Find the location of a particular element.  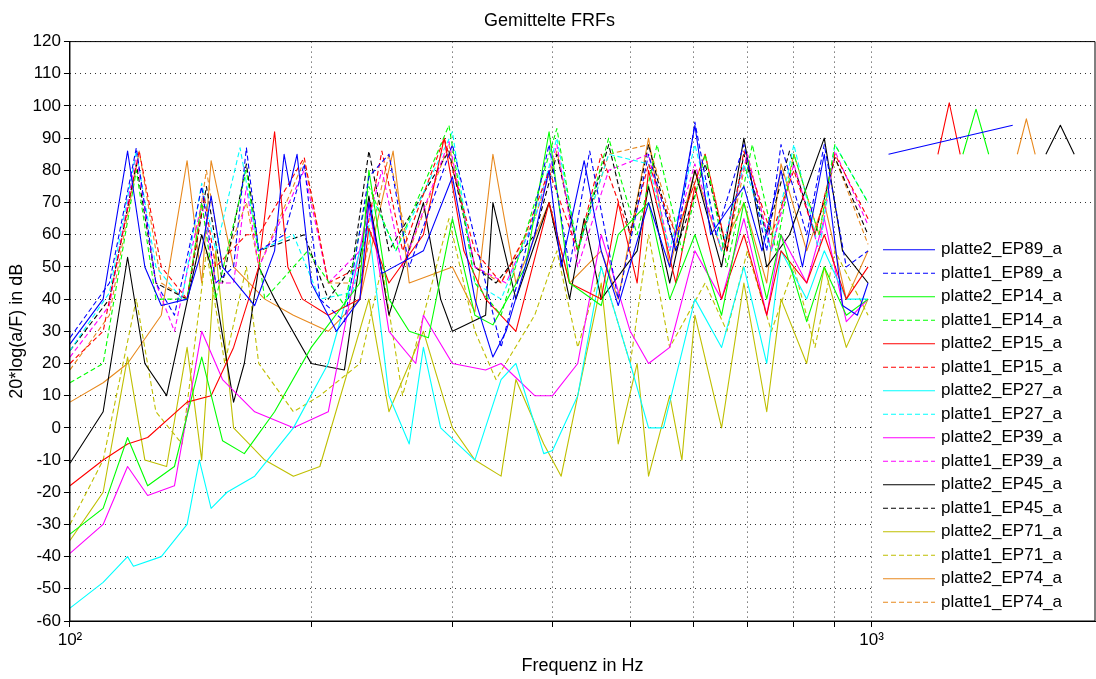

legend-label: platte1_EP45_a is located at coordinates (1002, 507).